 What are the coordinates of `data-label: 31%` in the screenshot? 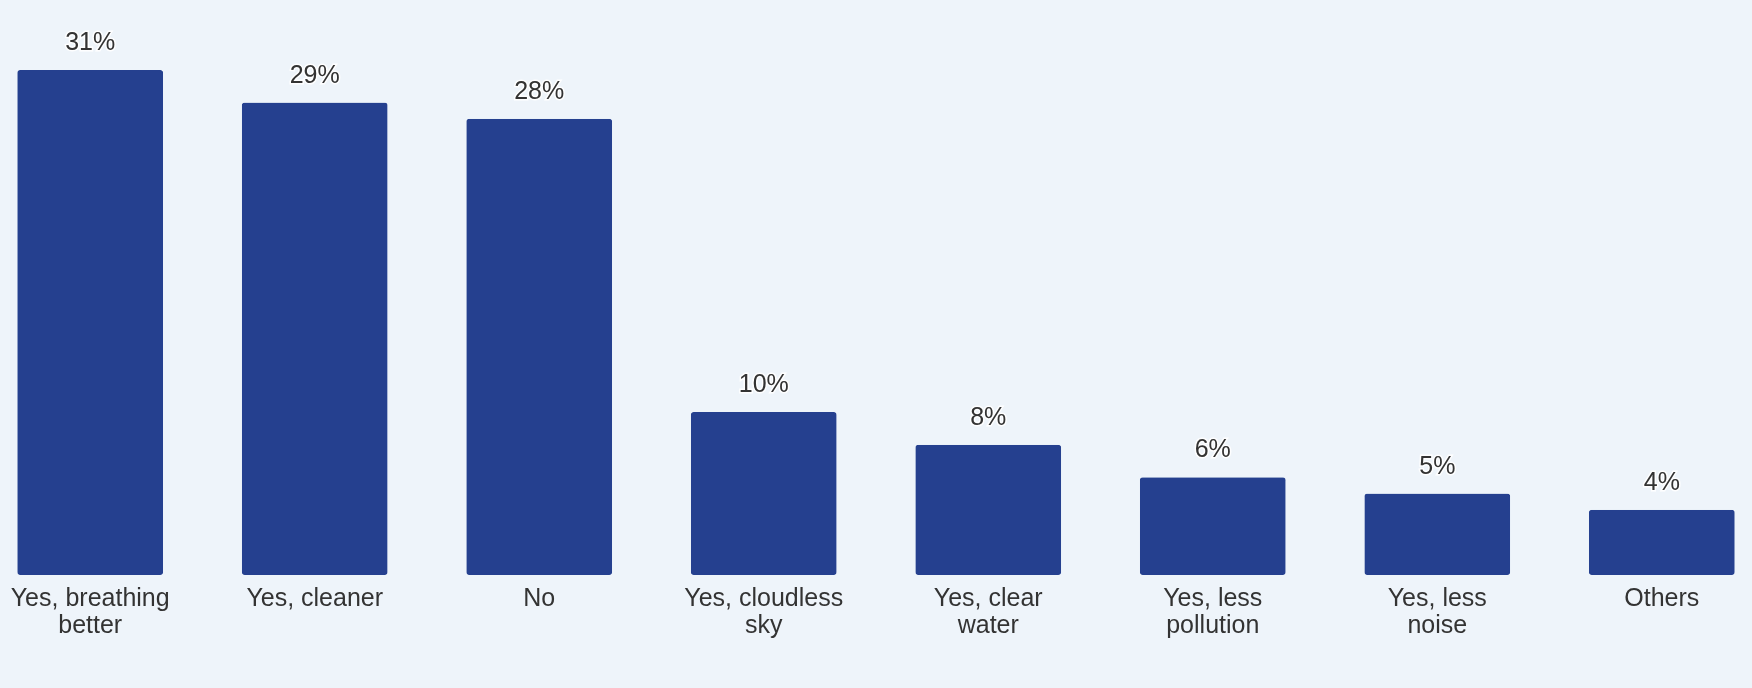 It's located at (90, 41).